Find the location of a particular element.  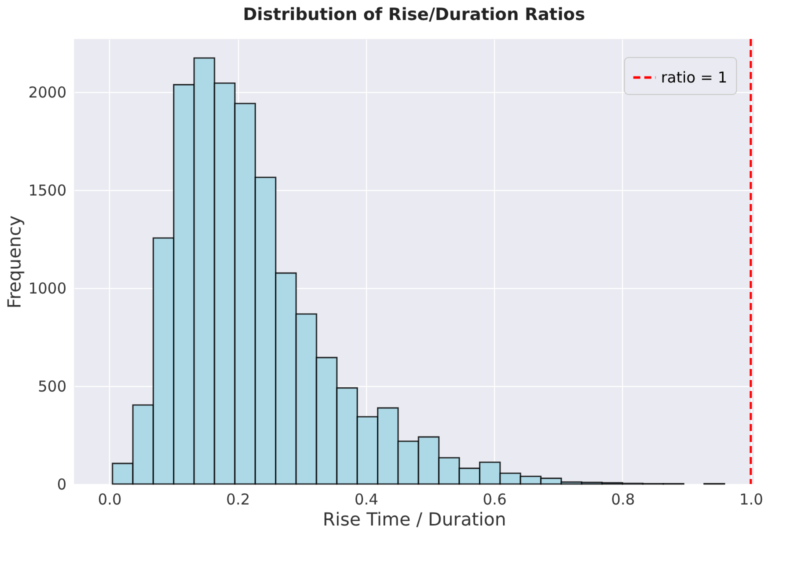

x-axis-title: Rise Time / Duration is located at coordinates (414, 520).